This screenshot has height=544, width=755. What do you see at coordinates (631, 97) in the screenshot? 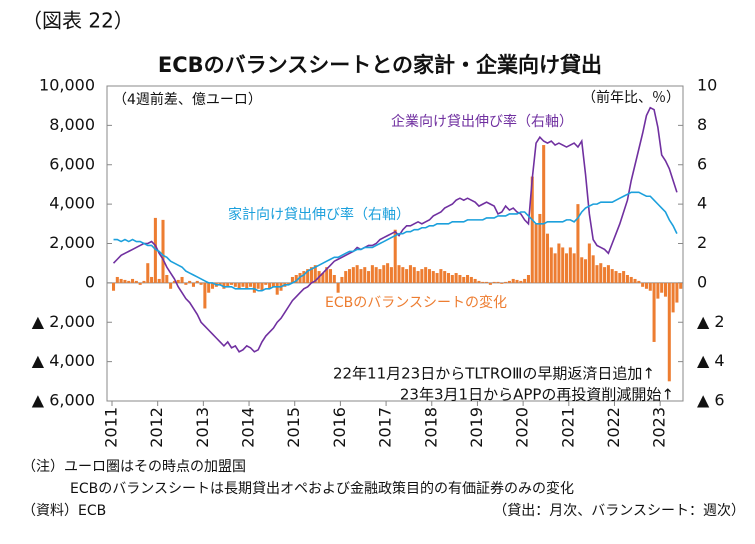
I see `y2-unit: （前年比、％）` at bounding box center [631, 97].